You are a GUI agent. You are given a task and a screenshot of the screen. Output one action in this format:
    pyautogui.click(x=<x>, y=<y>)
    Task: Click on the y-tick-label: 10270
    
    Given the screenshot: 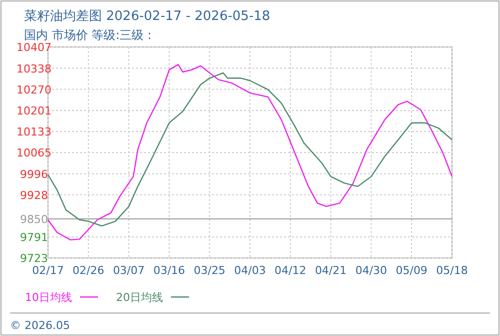 What is the action you would take?
    pyautogui.click(x=34, y=89)
    